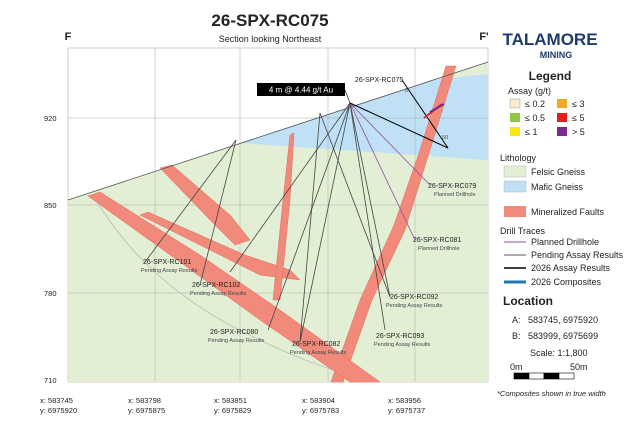 The height and width of the screenshot is (440, 624). Describe the element at coordinates (571, 268) in the screenshot. I see `legend-label: 2026 Assay Results` at that location.